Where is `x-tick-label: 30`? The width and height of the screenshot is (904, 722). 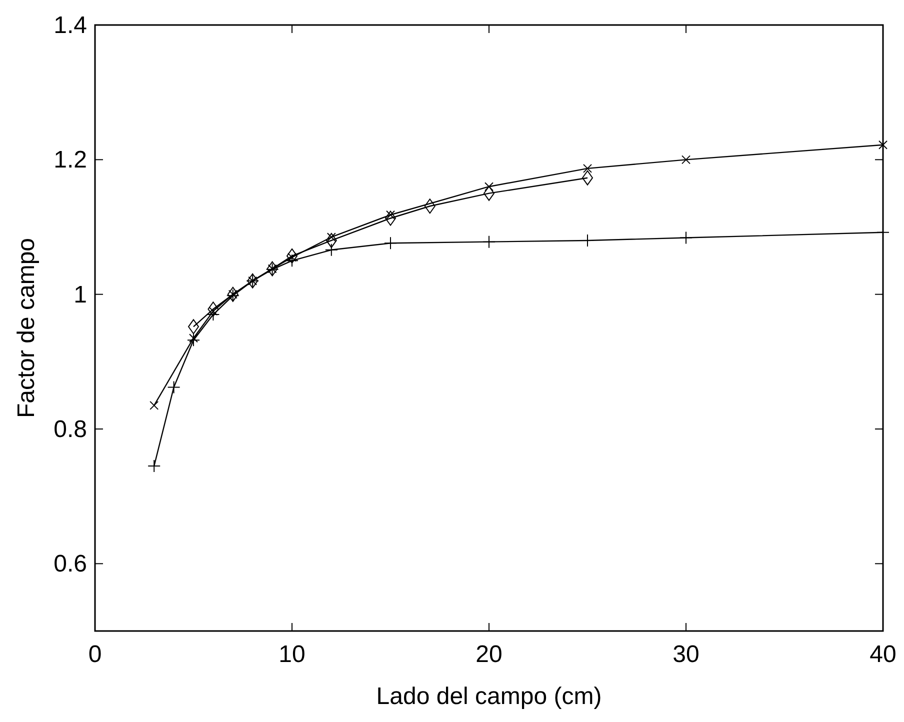 x-tick-label: 30 is located at coordinates (686, 654).